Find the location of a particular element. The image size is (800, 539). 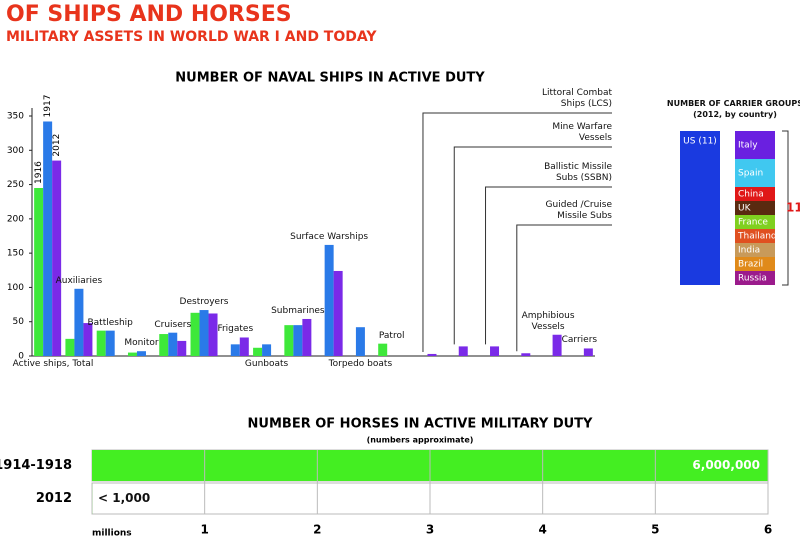

y-tick-label: 350 is located at coordinates (15, 117).